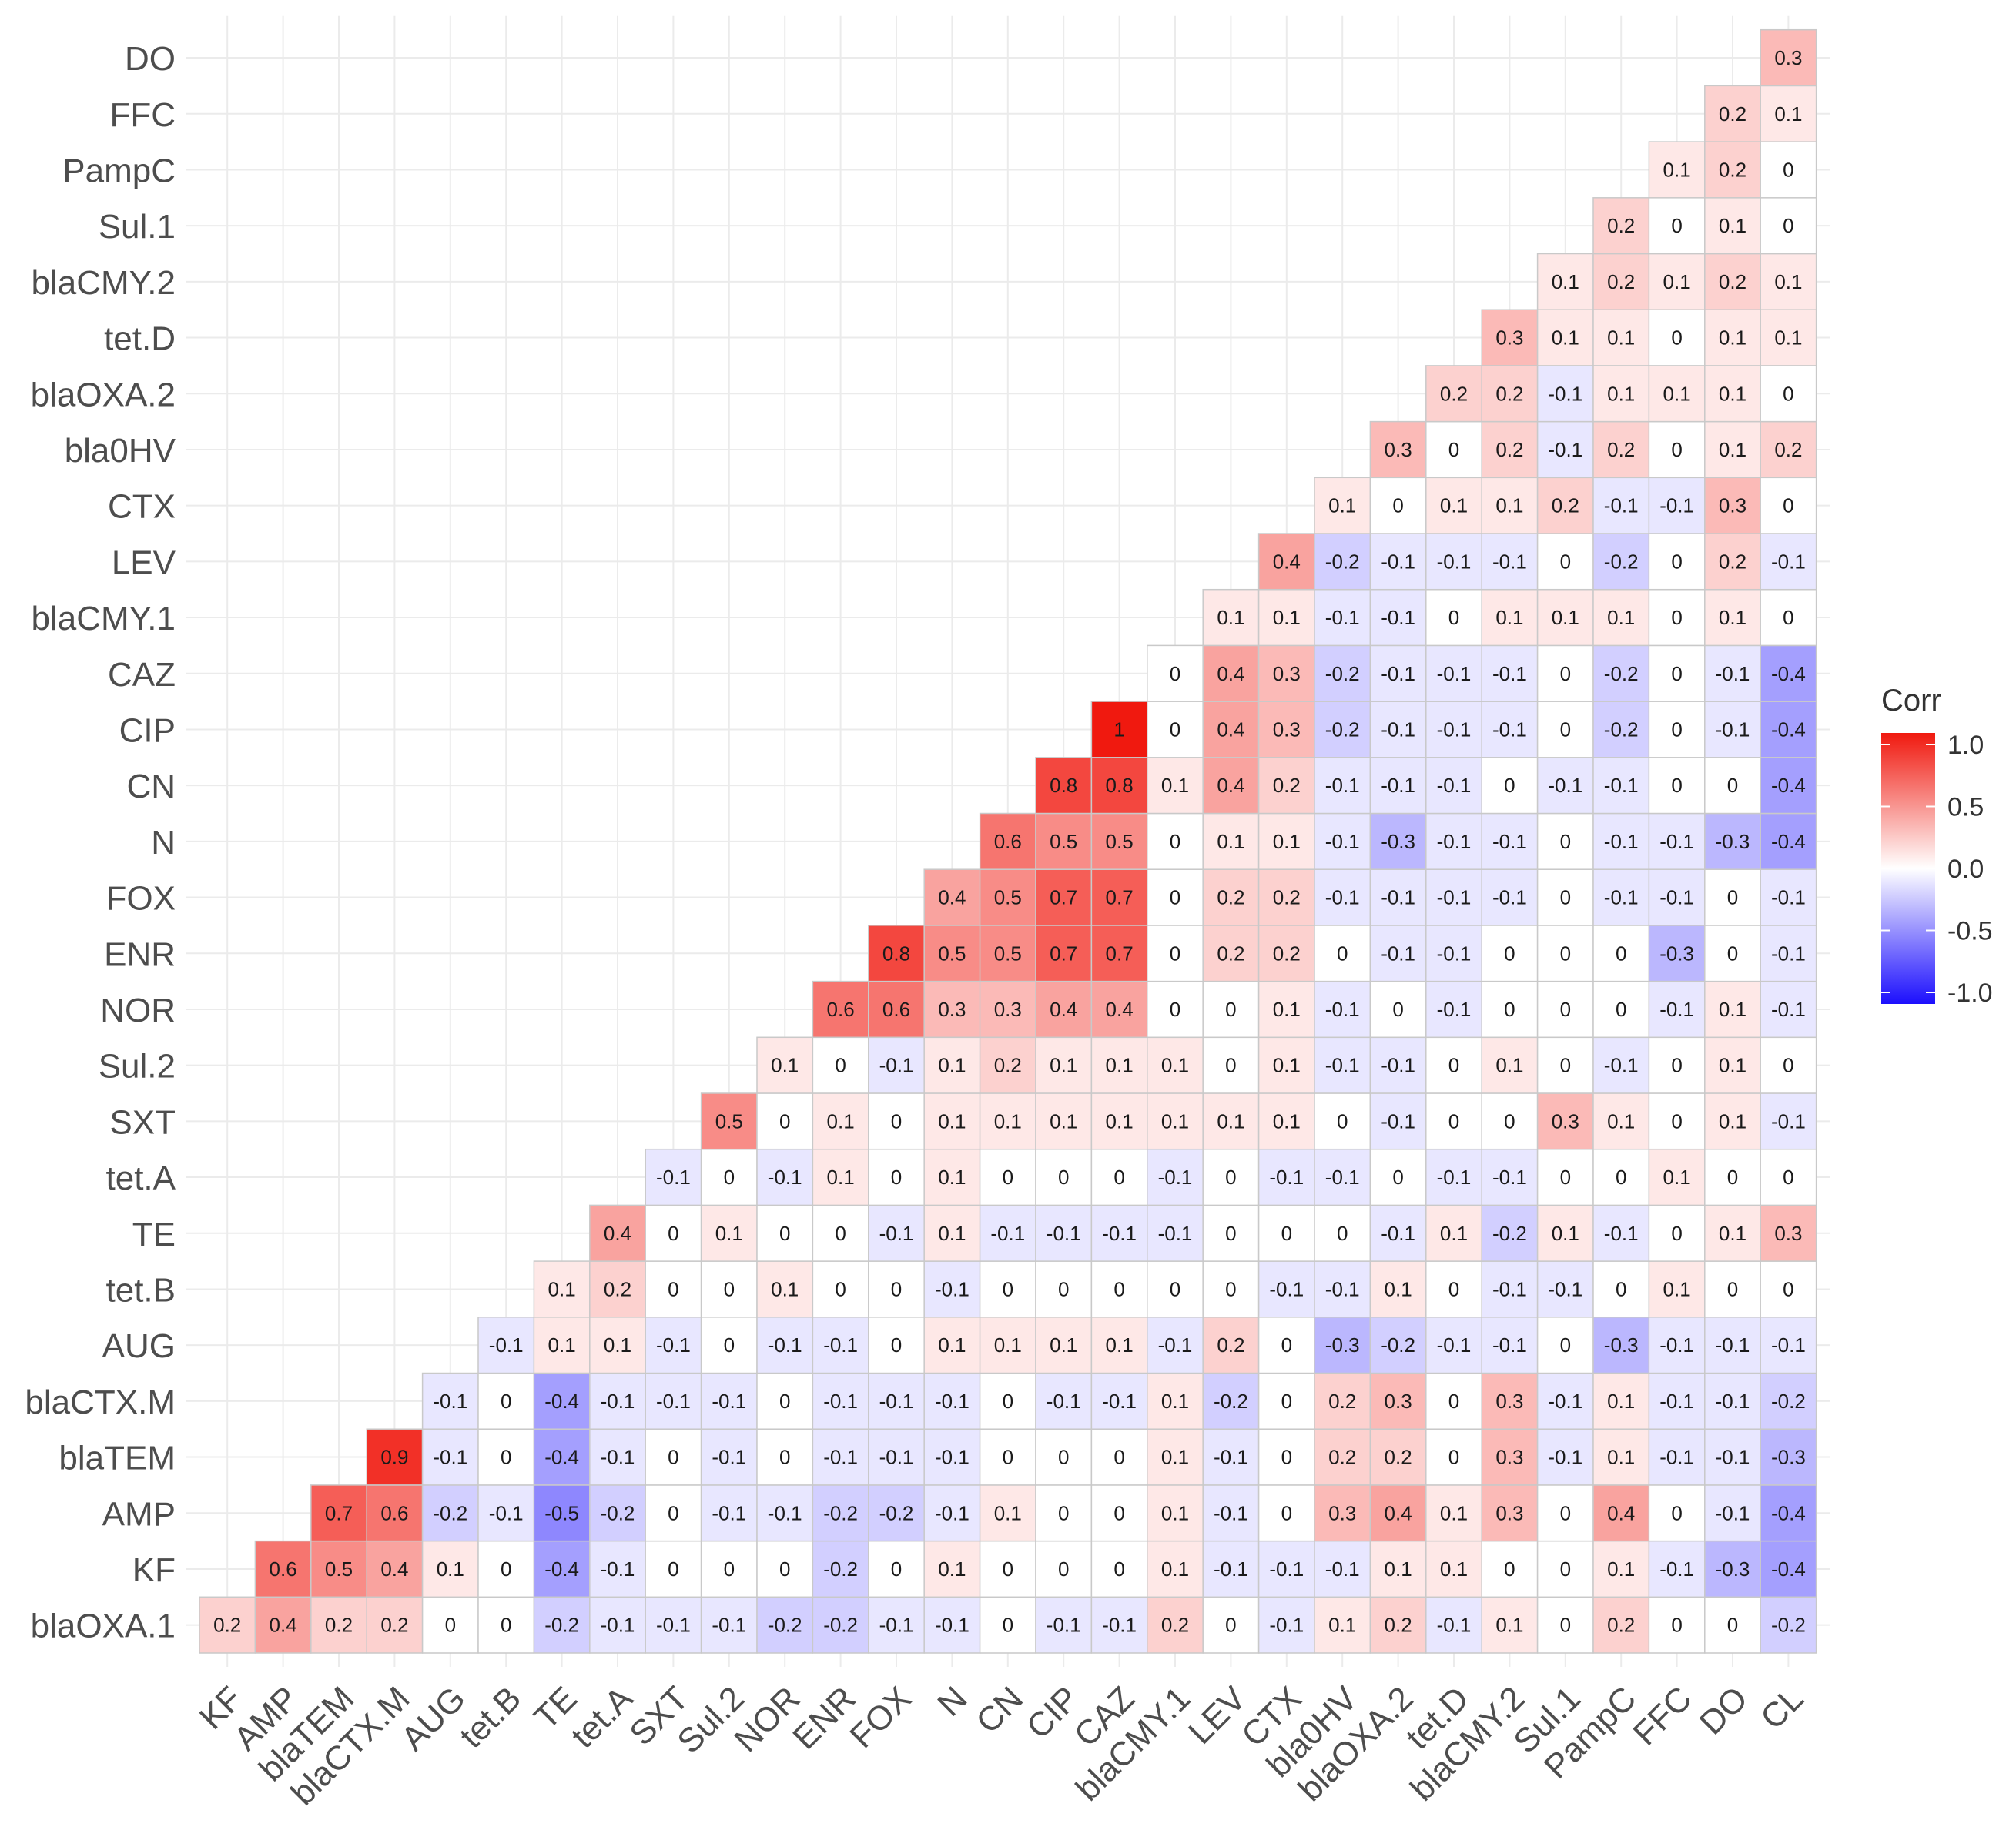  I want to click on y-tick-label: AUG, so click(139, 1346).